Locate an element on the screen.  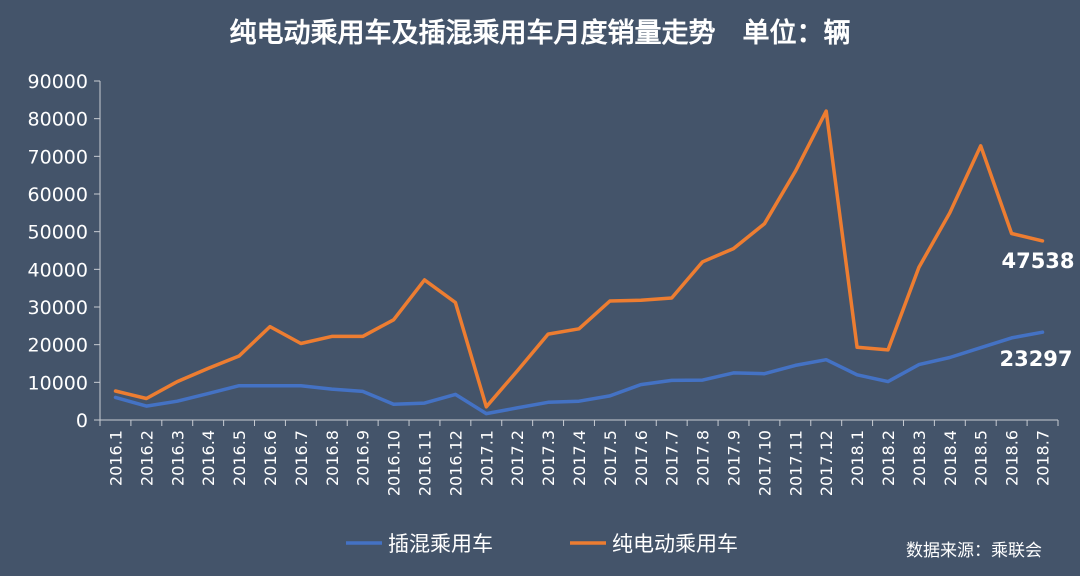
y-tick-label: 40000 is located at coordinates (58, 270).